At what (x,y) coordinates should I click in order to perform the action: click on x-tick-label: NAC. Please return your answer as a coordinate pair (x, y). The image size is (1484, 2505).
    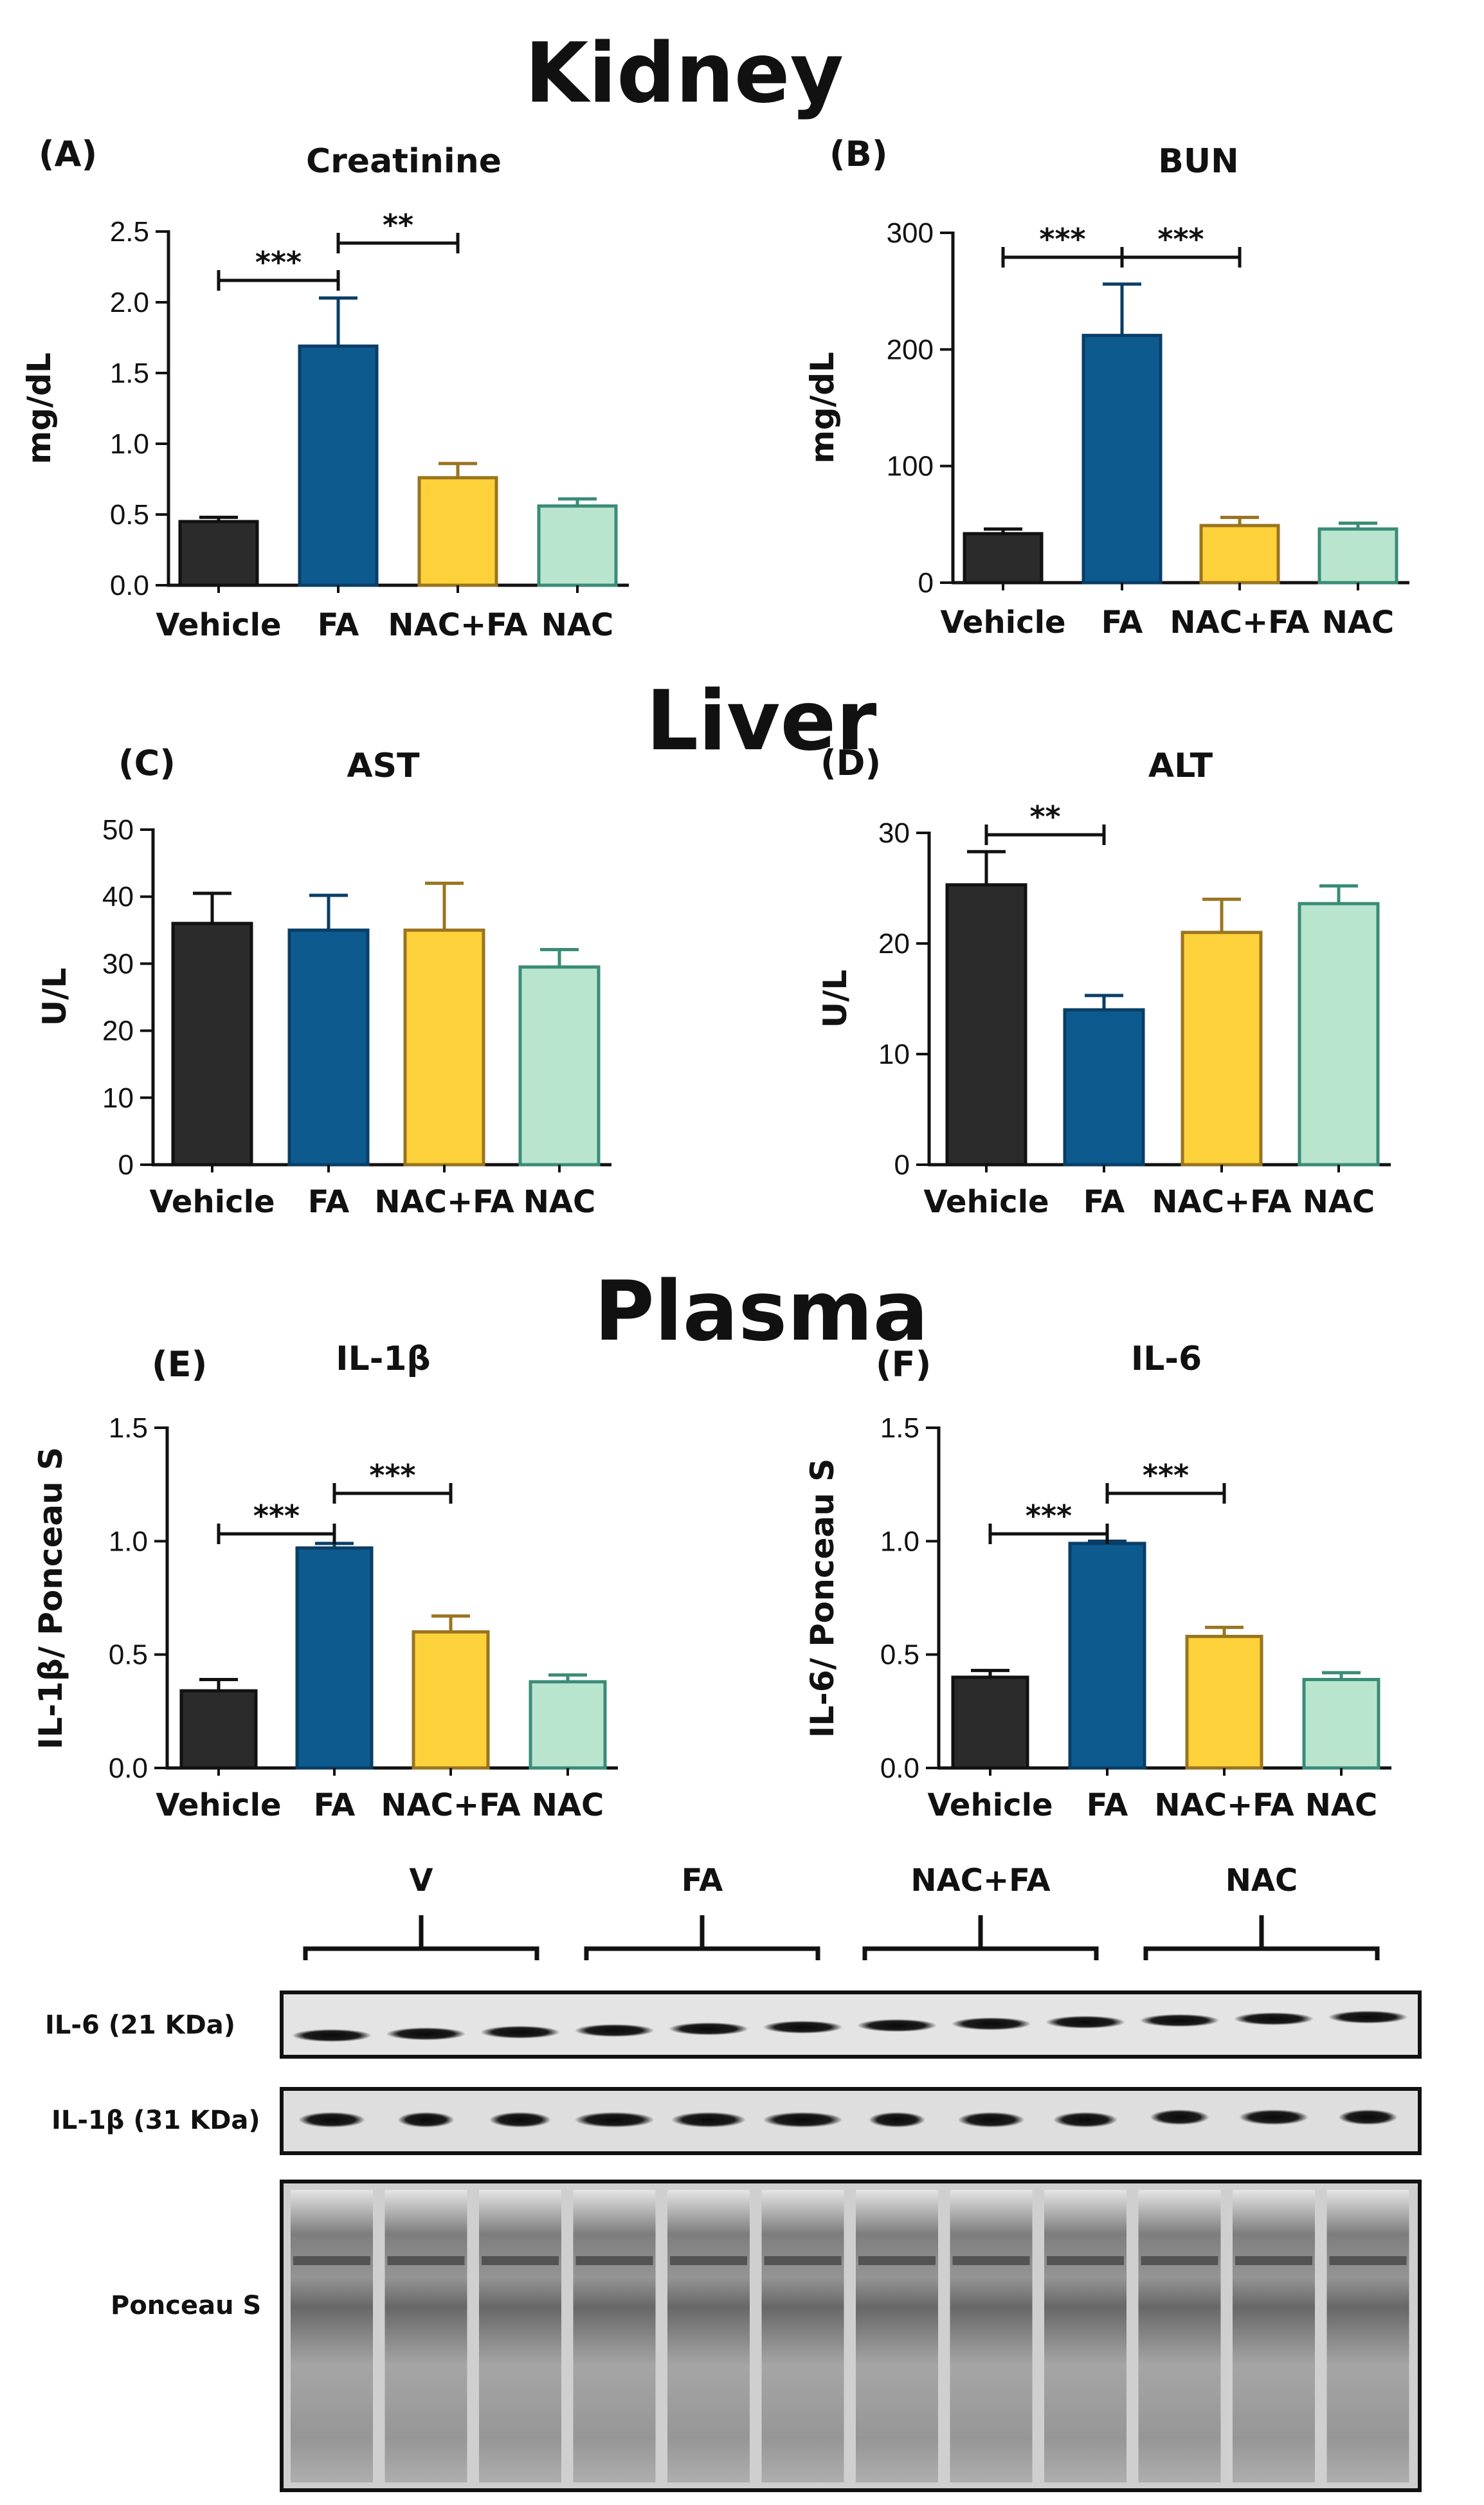
    Looking at the image, I should click on (1339, 1202).